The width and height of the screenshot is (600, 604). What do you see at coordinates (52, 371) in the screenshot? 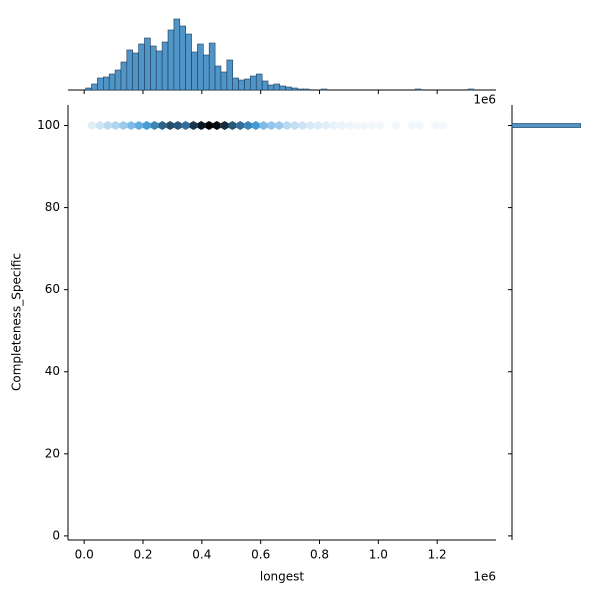
I see `y-tick-label: 40` at bounding box center [52, 371].